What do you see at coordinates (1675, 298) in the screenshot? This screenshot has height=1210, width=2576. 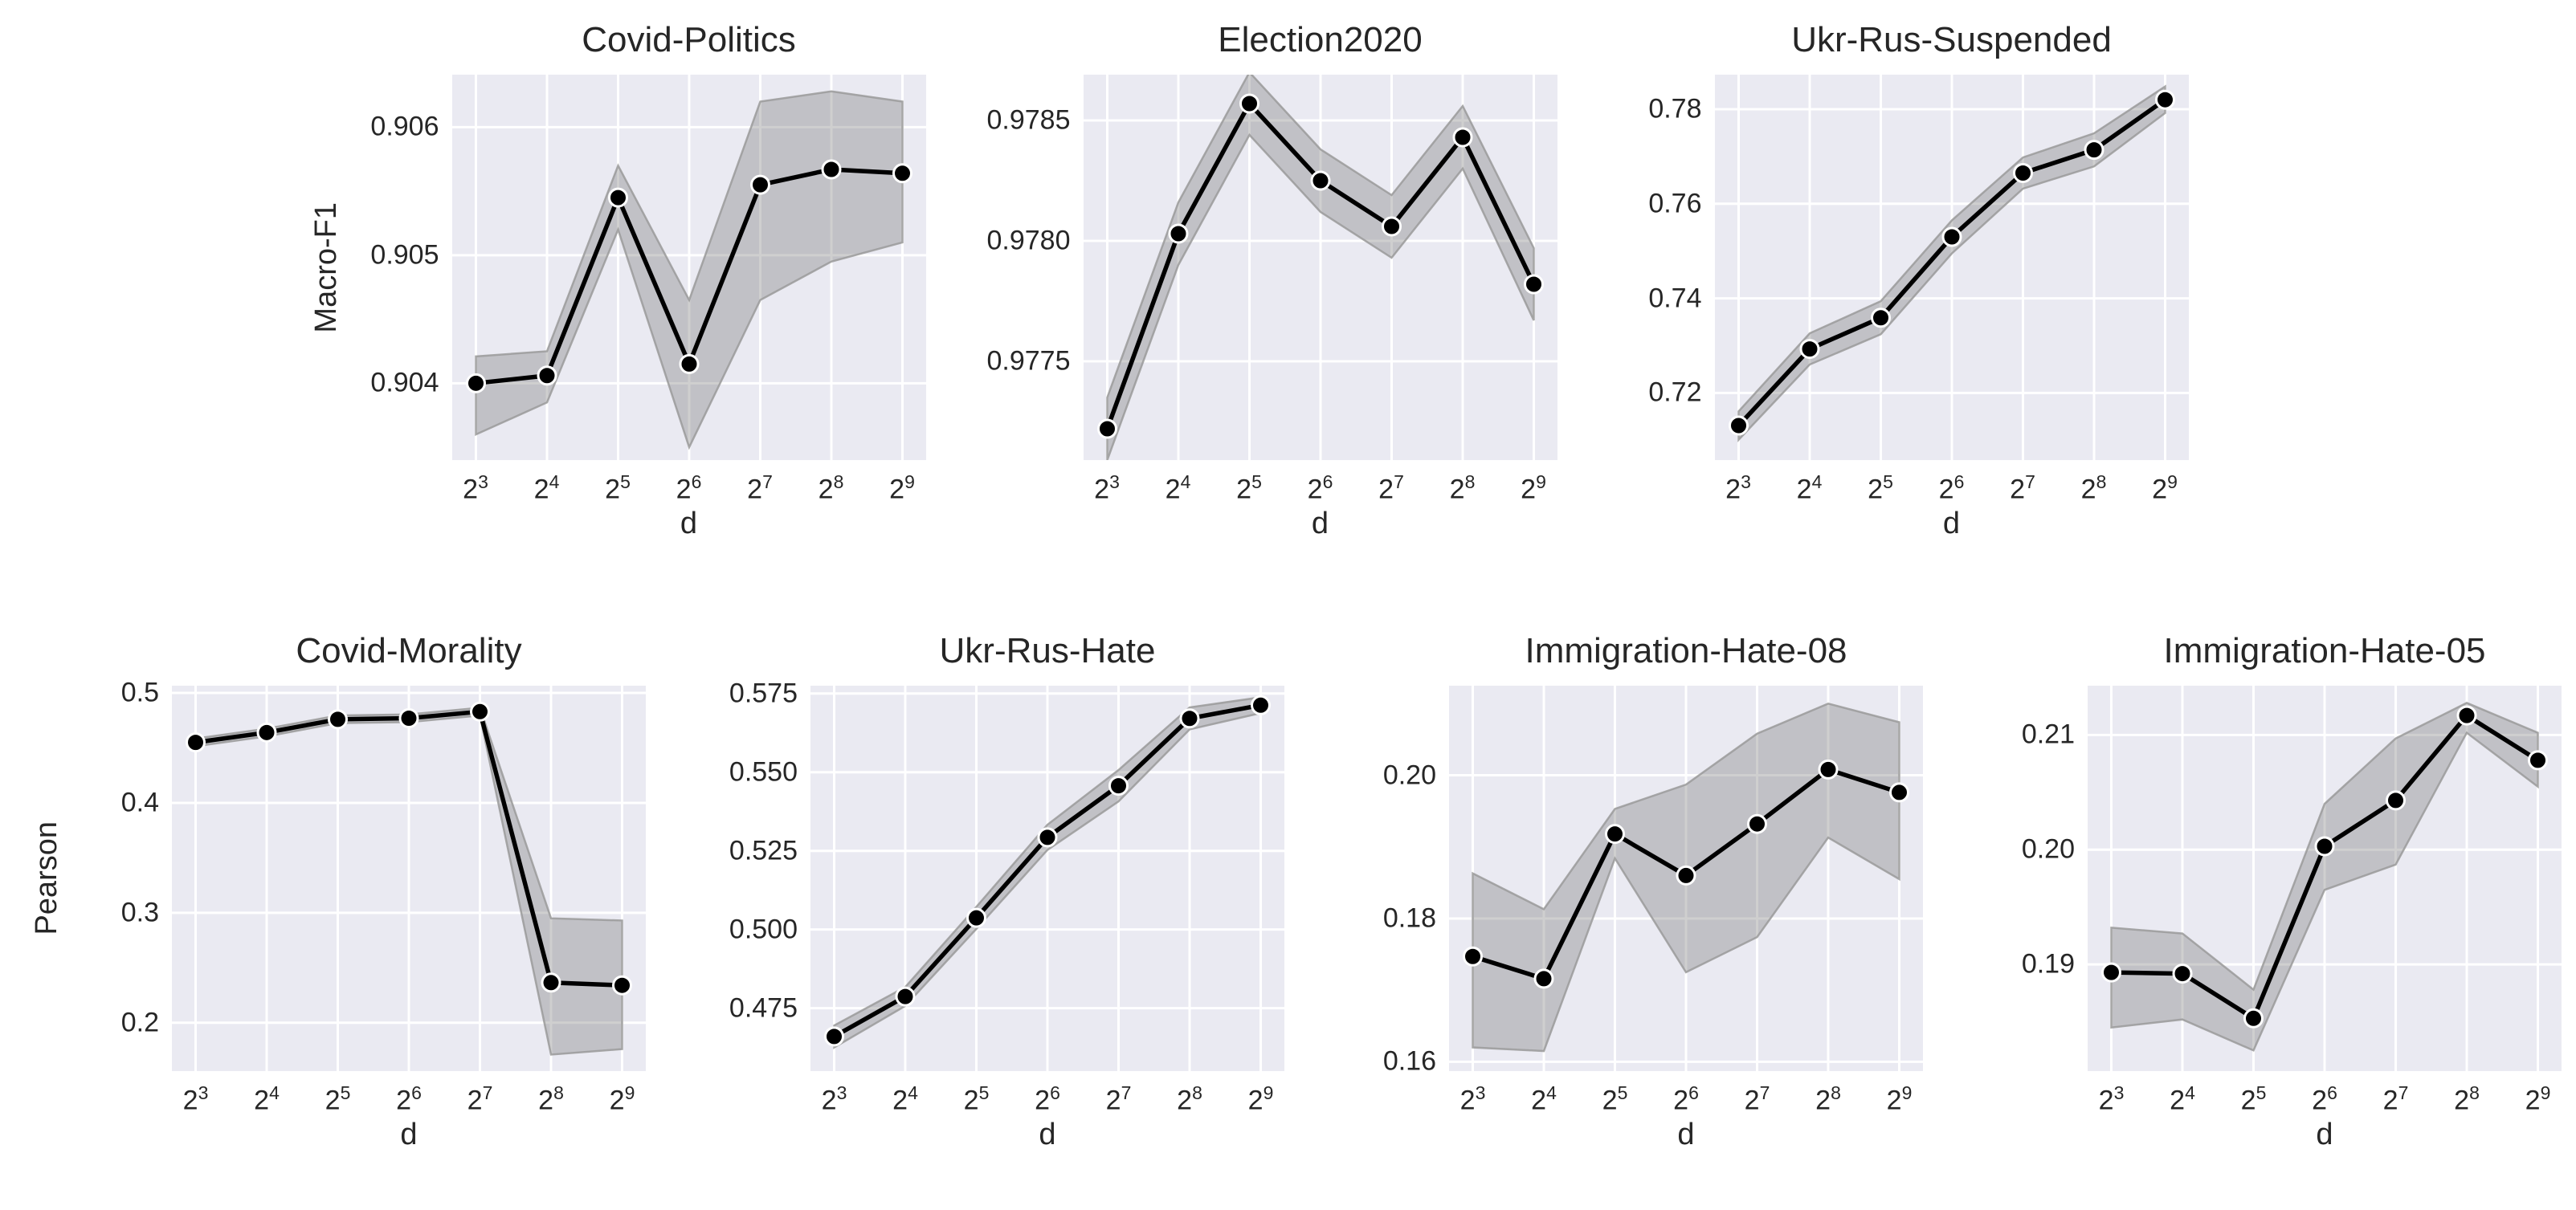 I see `y-tick-label: 0.74` at bounding box center [1675, 298].